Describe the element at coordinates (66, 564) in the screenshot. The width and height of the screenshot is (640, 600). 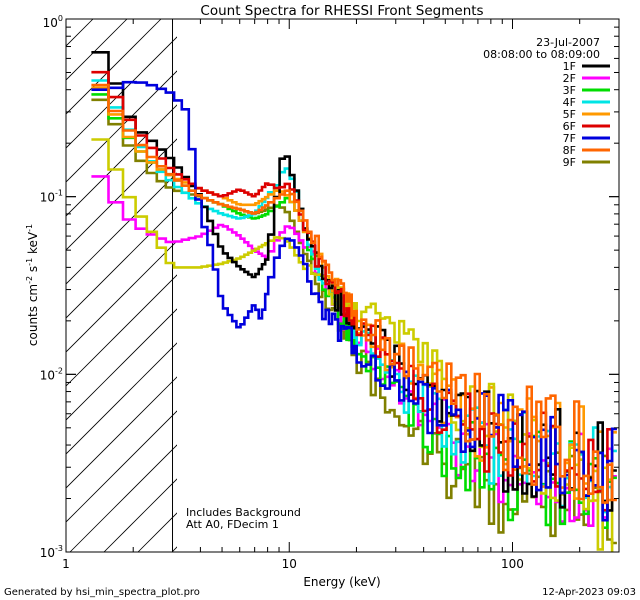
I see `x-tick-label: 1` at that location.